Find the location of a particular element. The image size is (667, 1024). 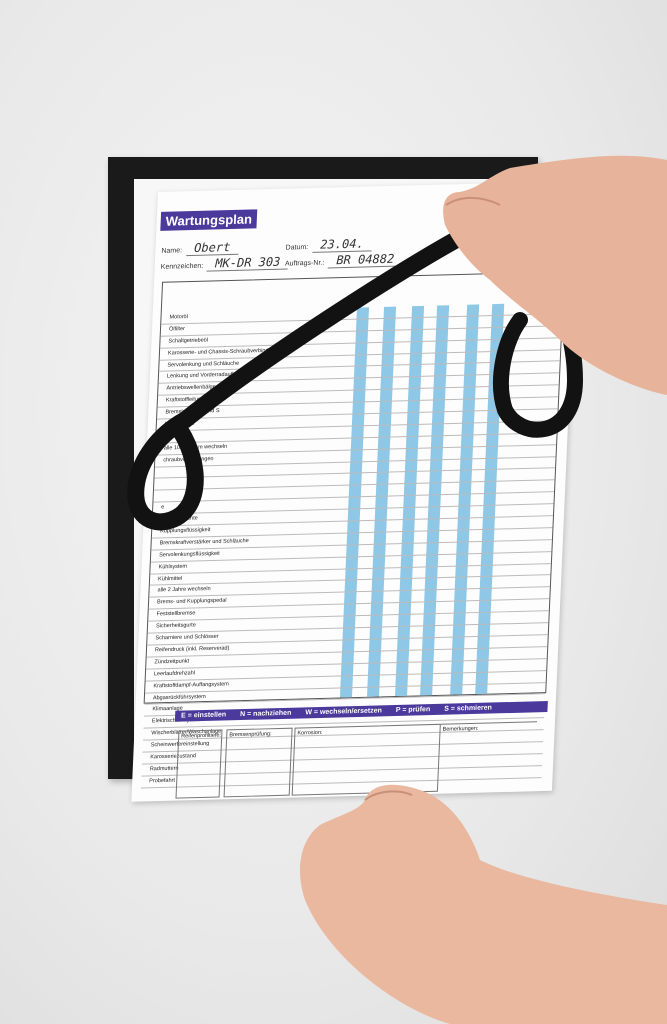

bottom-hand is located at coordinates (483, 904).